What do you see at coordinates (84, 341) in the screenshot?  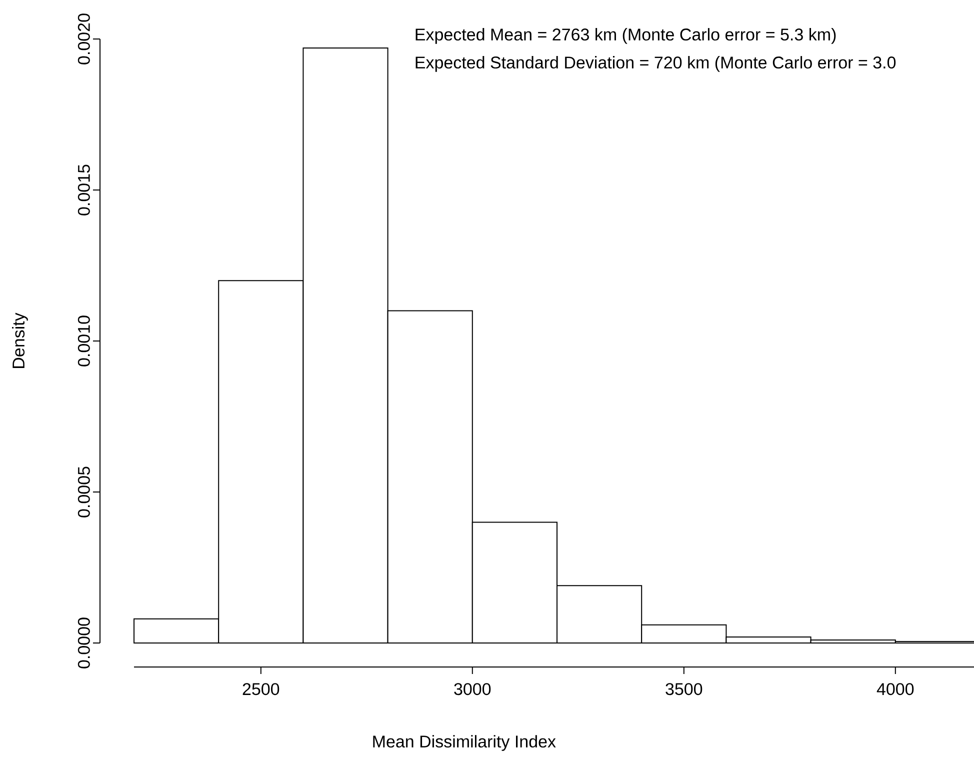 I see `y-tick-label: 0.0010` at bounding box center [84, 341].